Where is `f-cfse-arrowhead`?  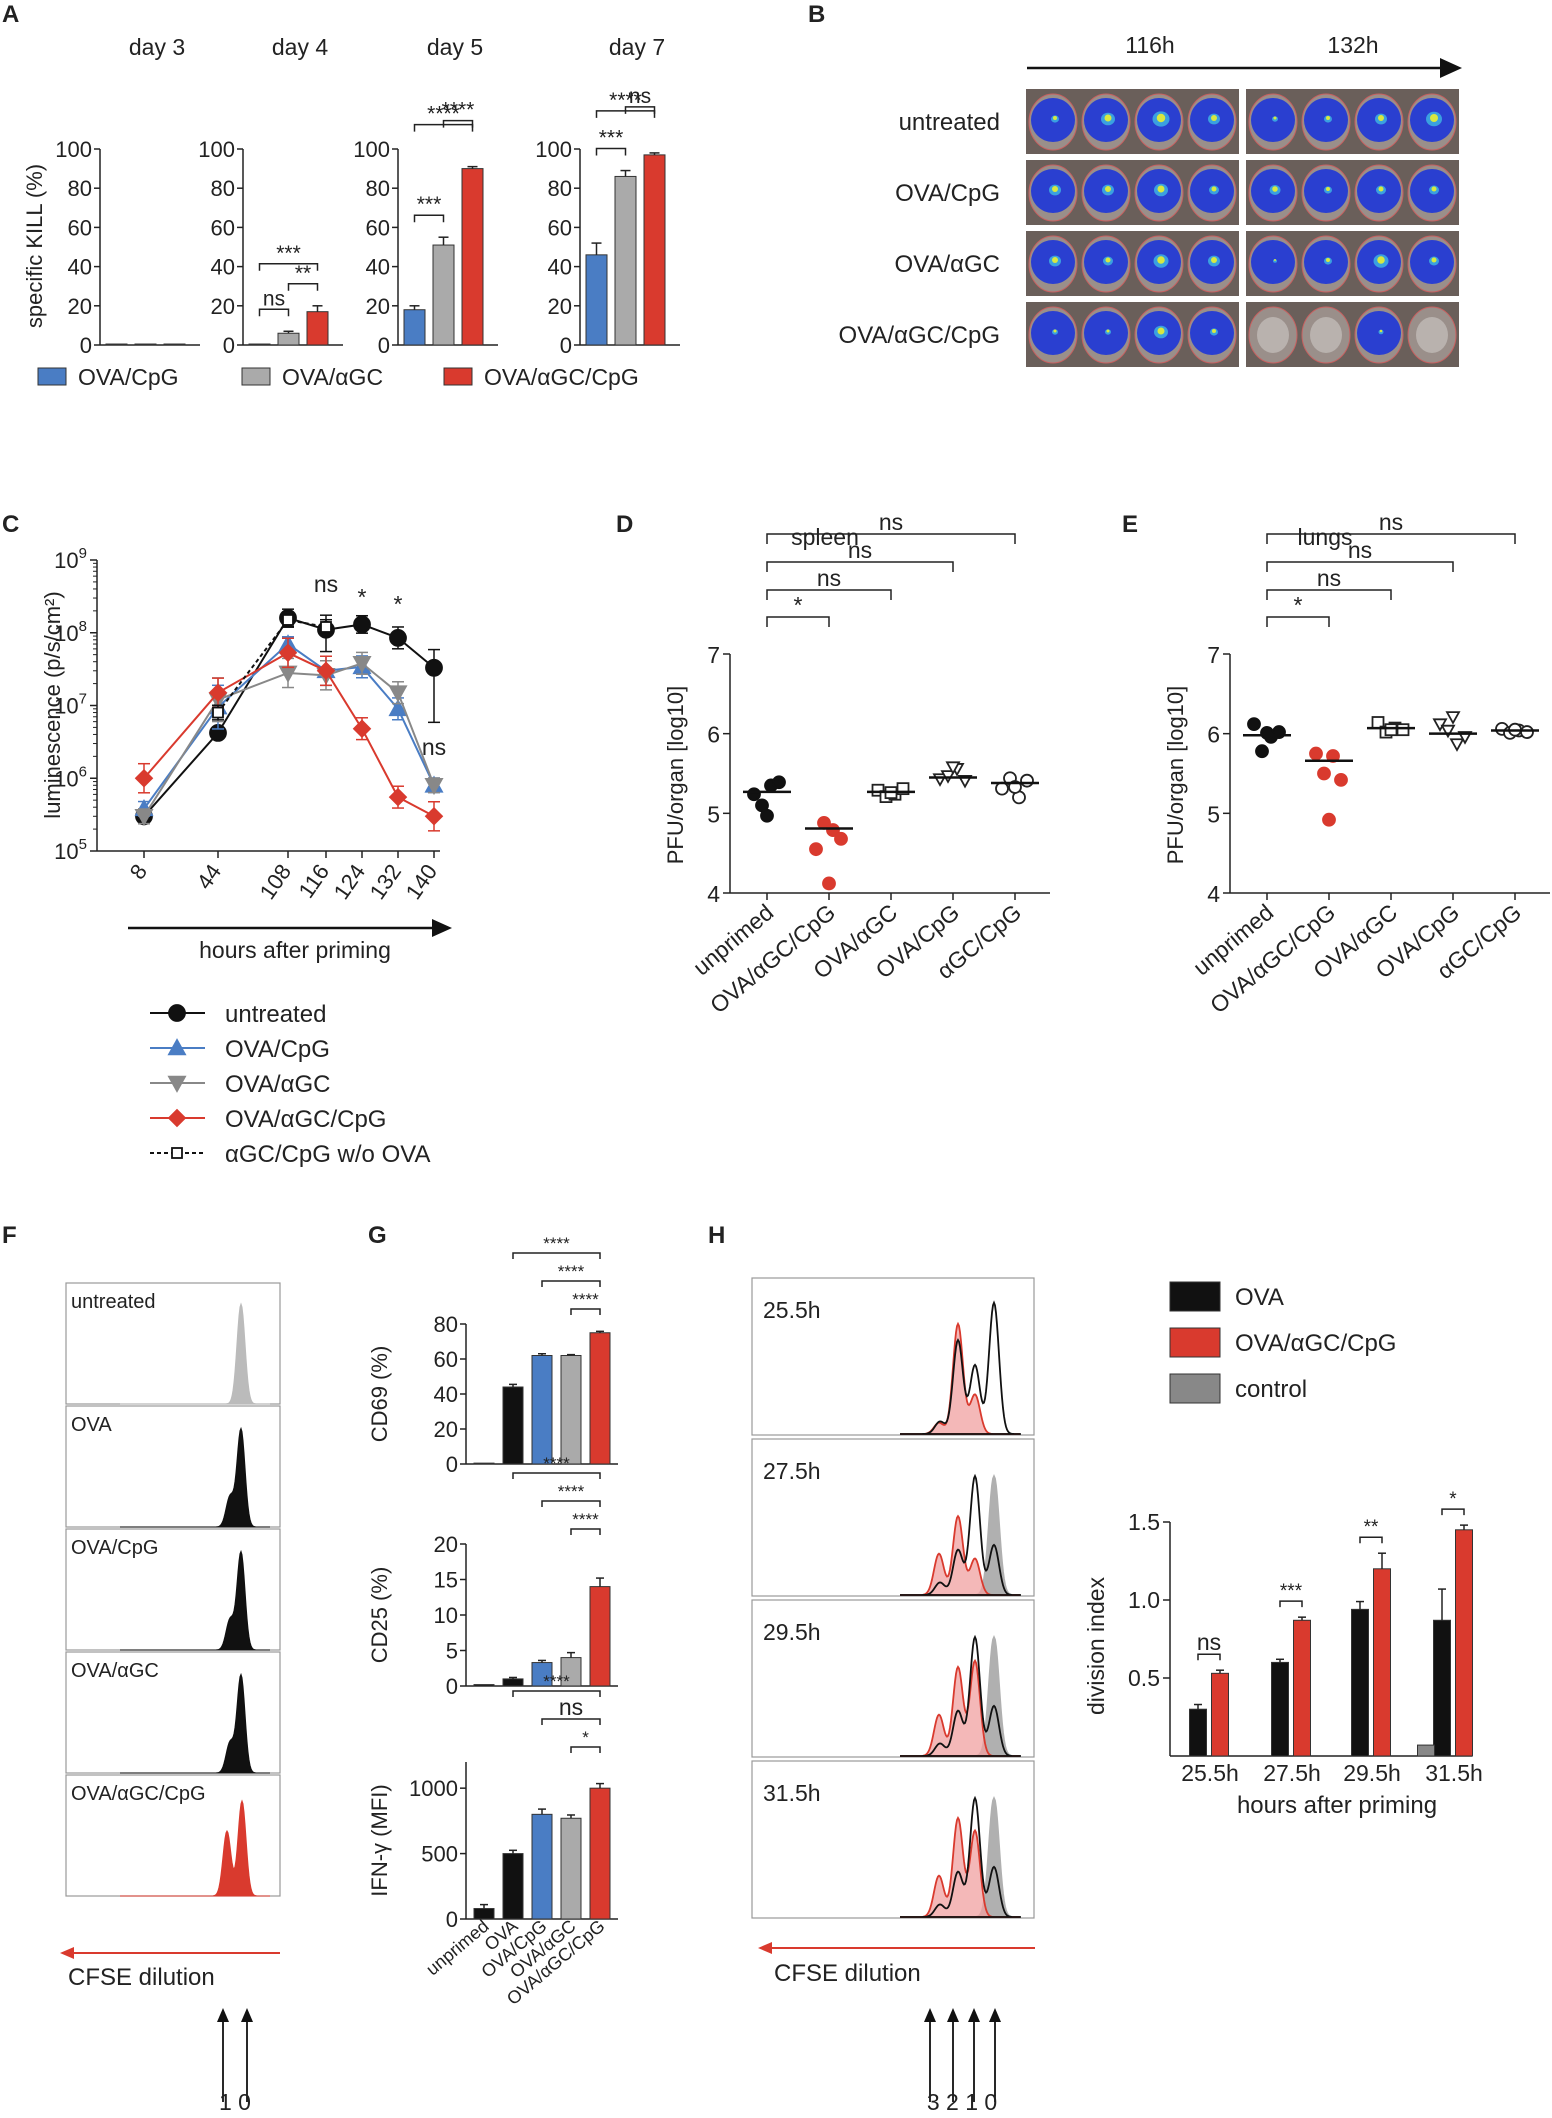
f-cfse-arrowhead is located at coordinates (67, 1953).